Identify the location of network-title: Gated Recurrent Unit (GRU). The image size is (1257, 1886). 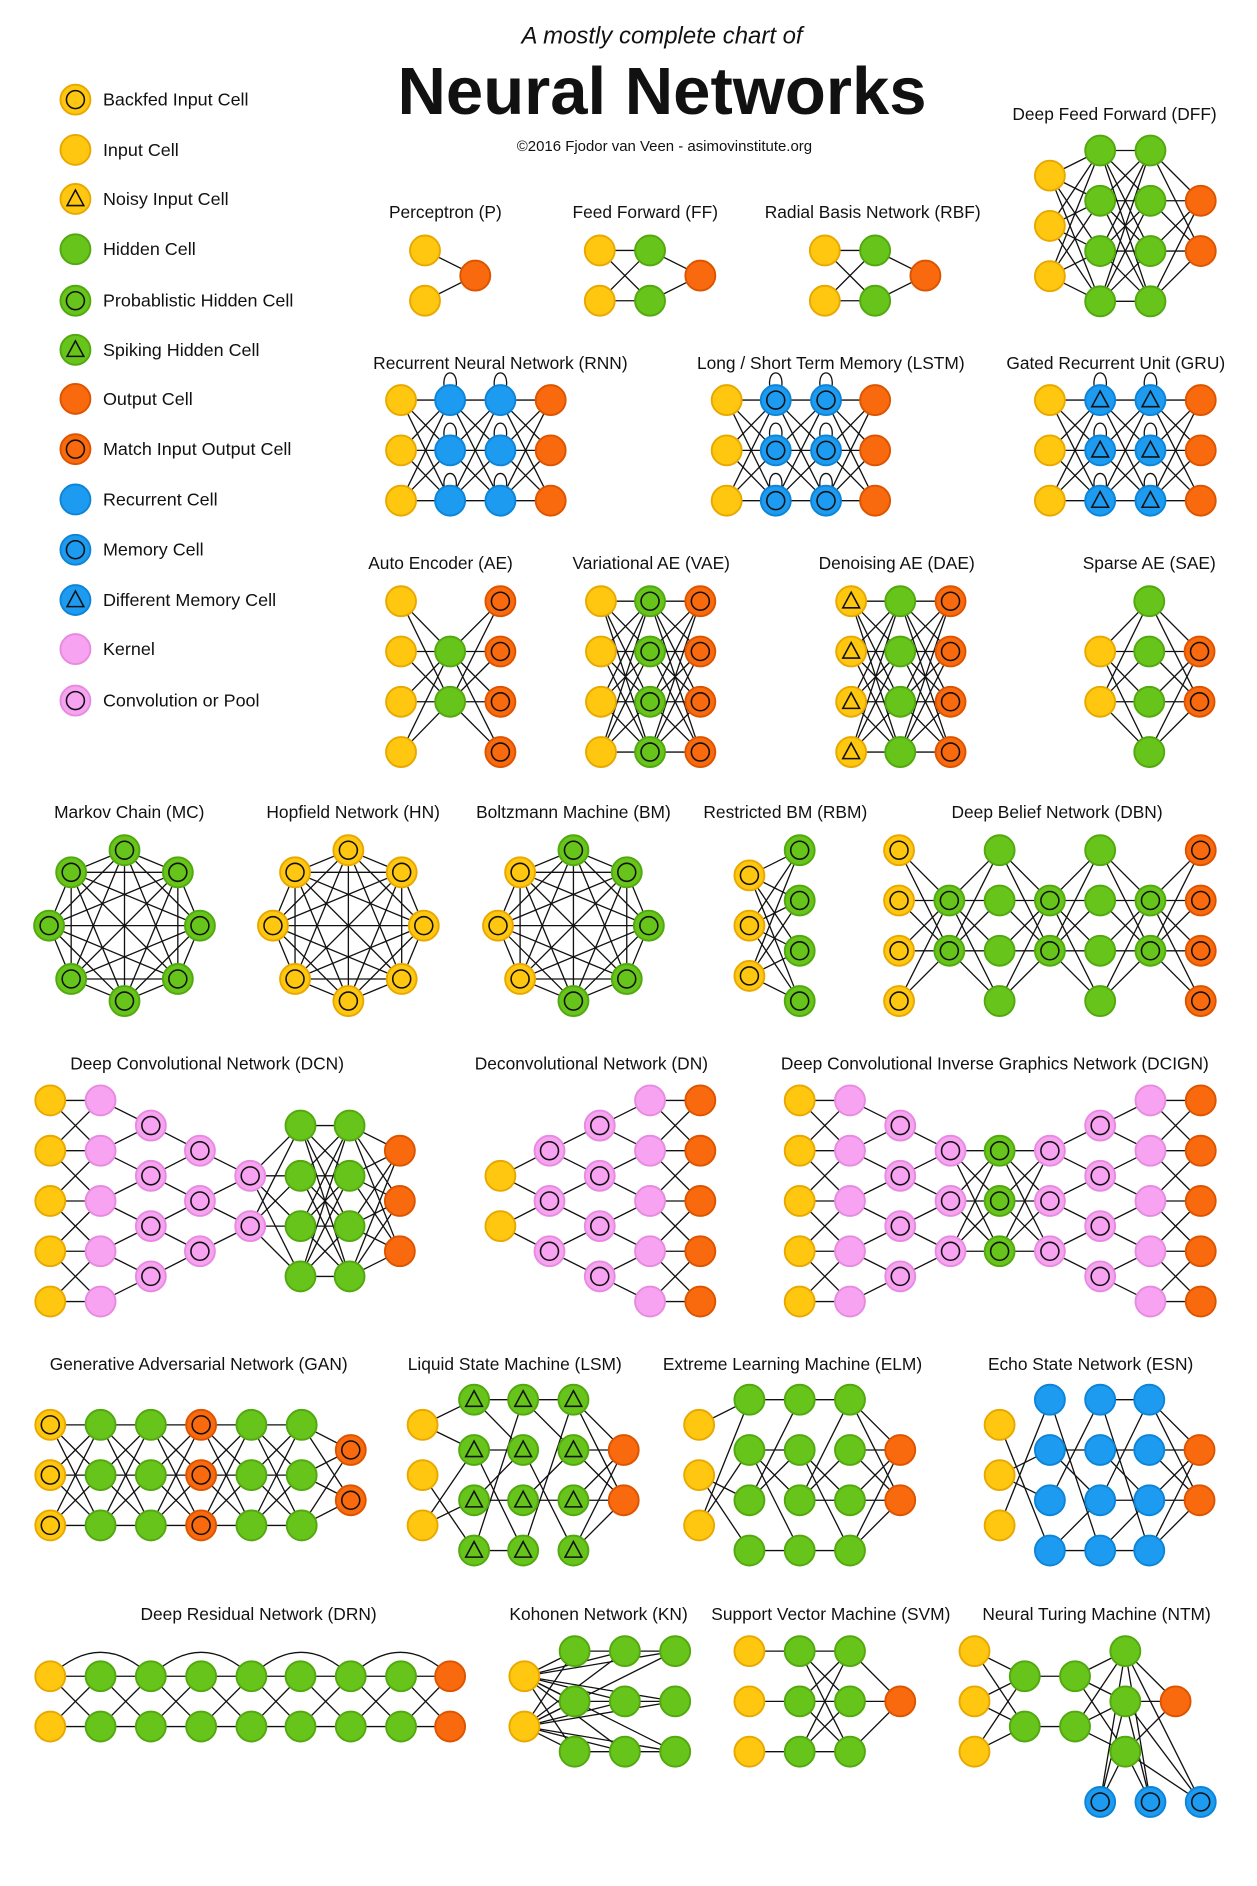
(1115, 363).